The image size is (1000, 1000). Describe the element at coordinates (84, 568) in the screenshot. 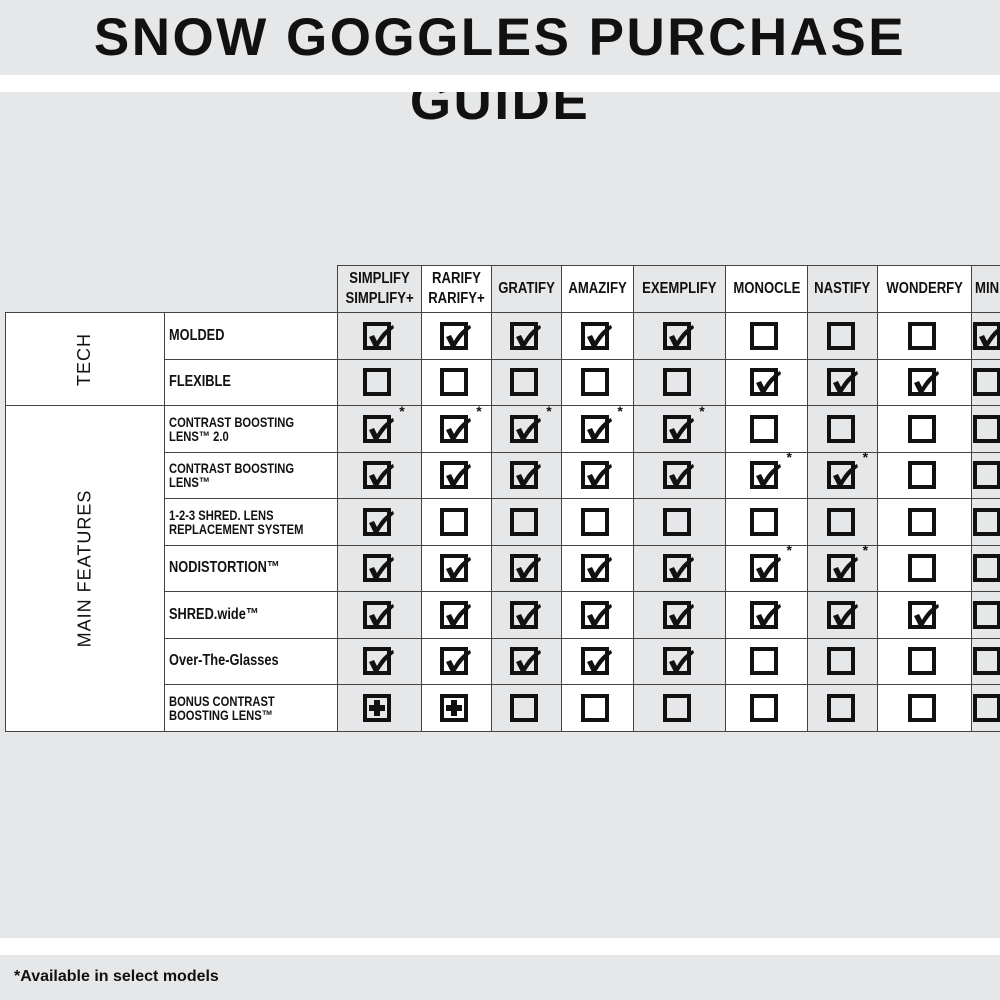

I see `group-label-text: MAIN FEATURES` at that location.